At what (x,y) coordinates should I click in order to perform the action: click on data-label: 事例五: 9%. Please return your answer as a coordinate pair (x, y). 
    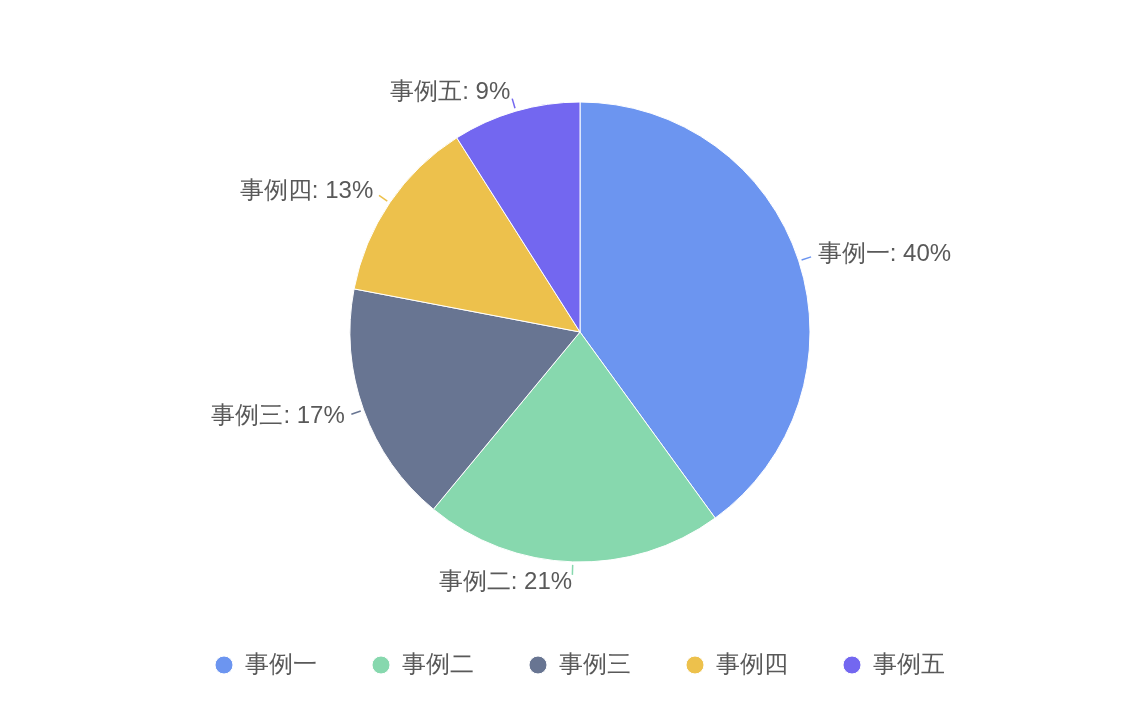
    Looking at the image, I should click on (450, 90).